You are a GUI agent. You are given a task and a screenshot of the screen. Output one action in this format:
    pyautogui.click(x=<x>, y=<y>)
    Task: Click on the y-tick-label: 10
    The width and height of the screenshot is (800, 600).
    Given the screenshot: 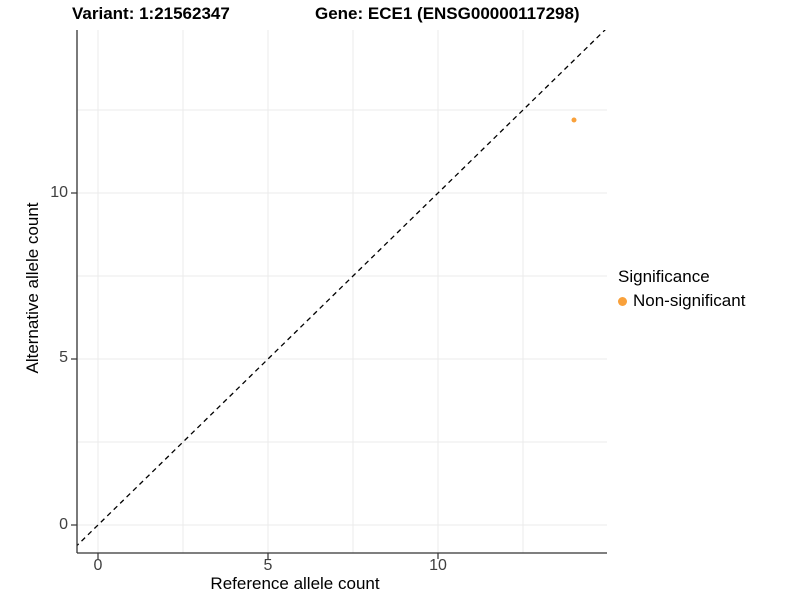 What is the action you would take?
    pyautogui.click(x=59, y=192)
    